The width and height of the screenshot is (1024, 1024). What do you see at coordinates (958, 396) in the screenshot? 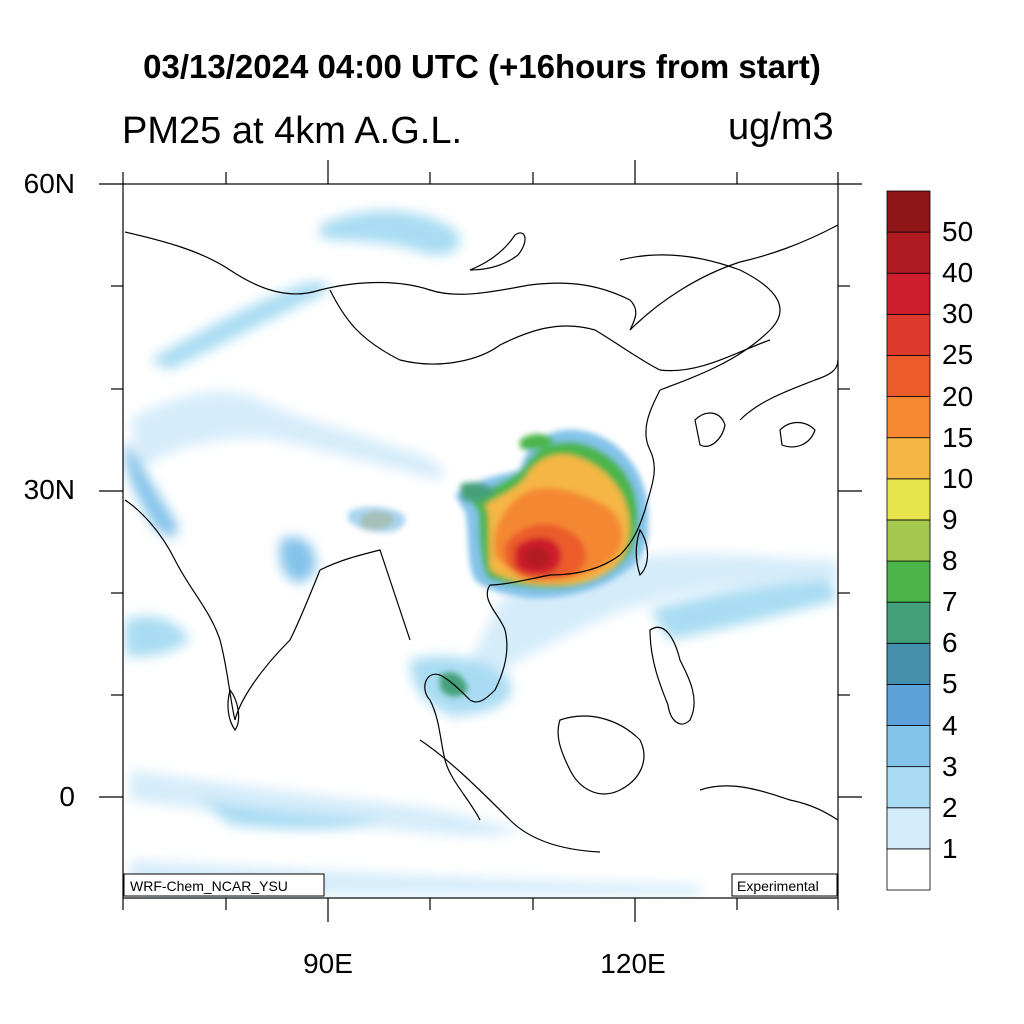
I see `colorbar-label: 20` at bounding box center [958, 396].